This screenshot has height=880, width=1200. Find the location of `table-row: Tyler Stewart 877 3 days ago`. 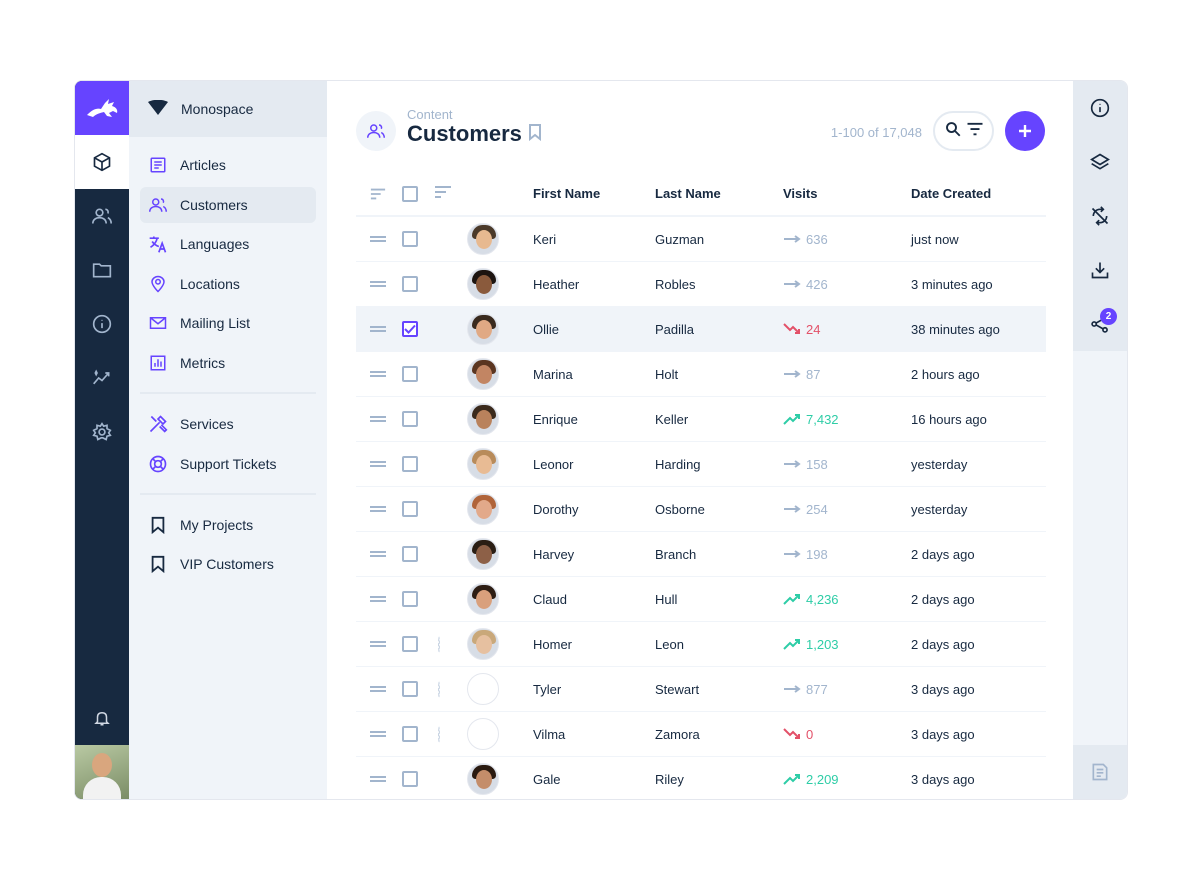

table-row: Tyler Stewart 877 3 days ago is located at coordinates (701, 689).